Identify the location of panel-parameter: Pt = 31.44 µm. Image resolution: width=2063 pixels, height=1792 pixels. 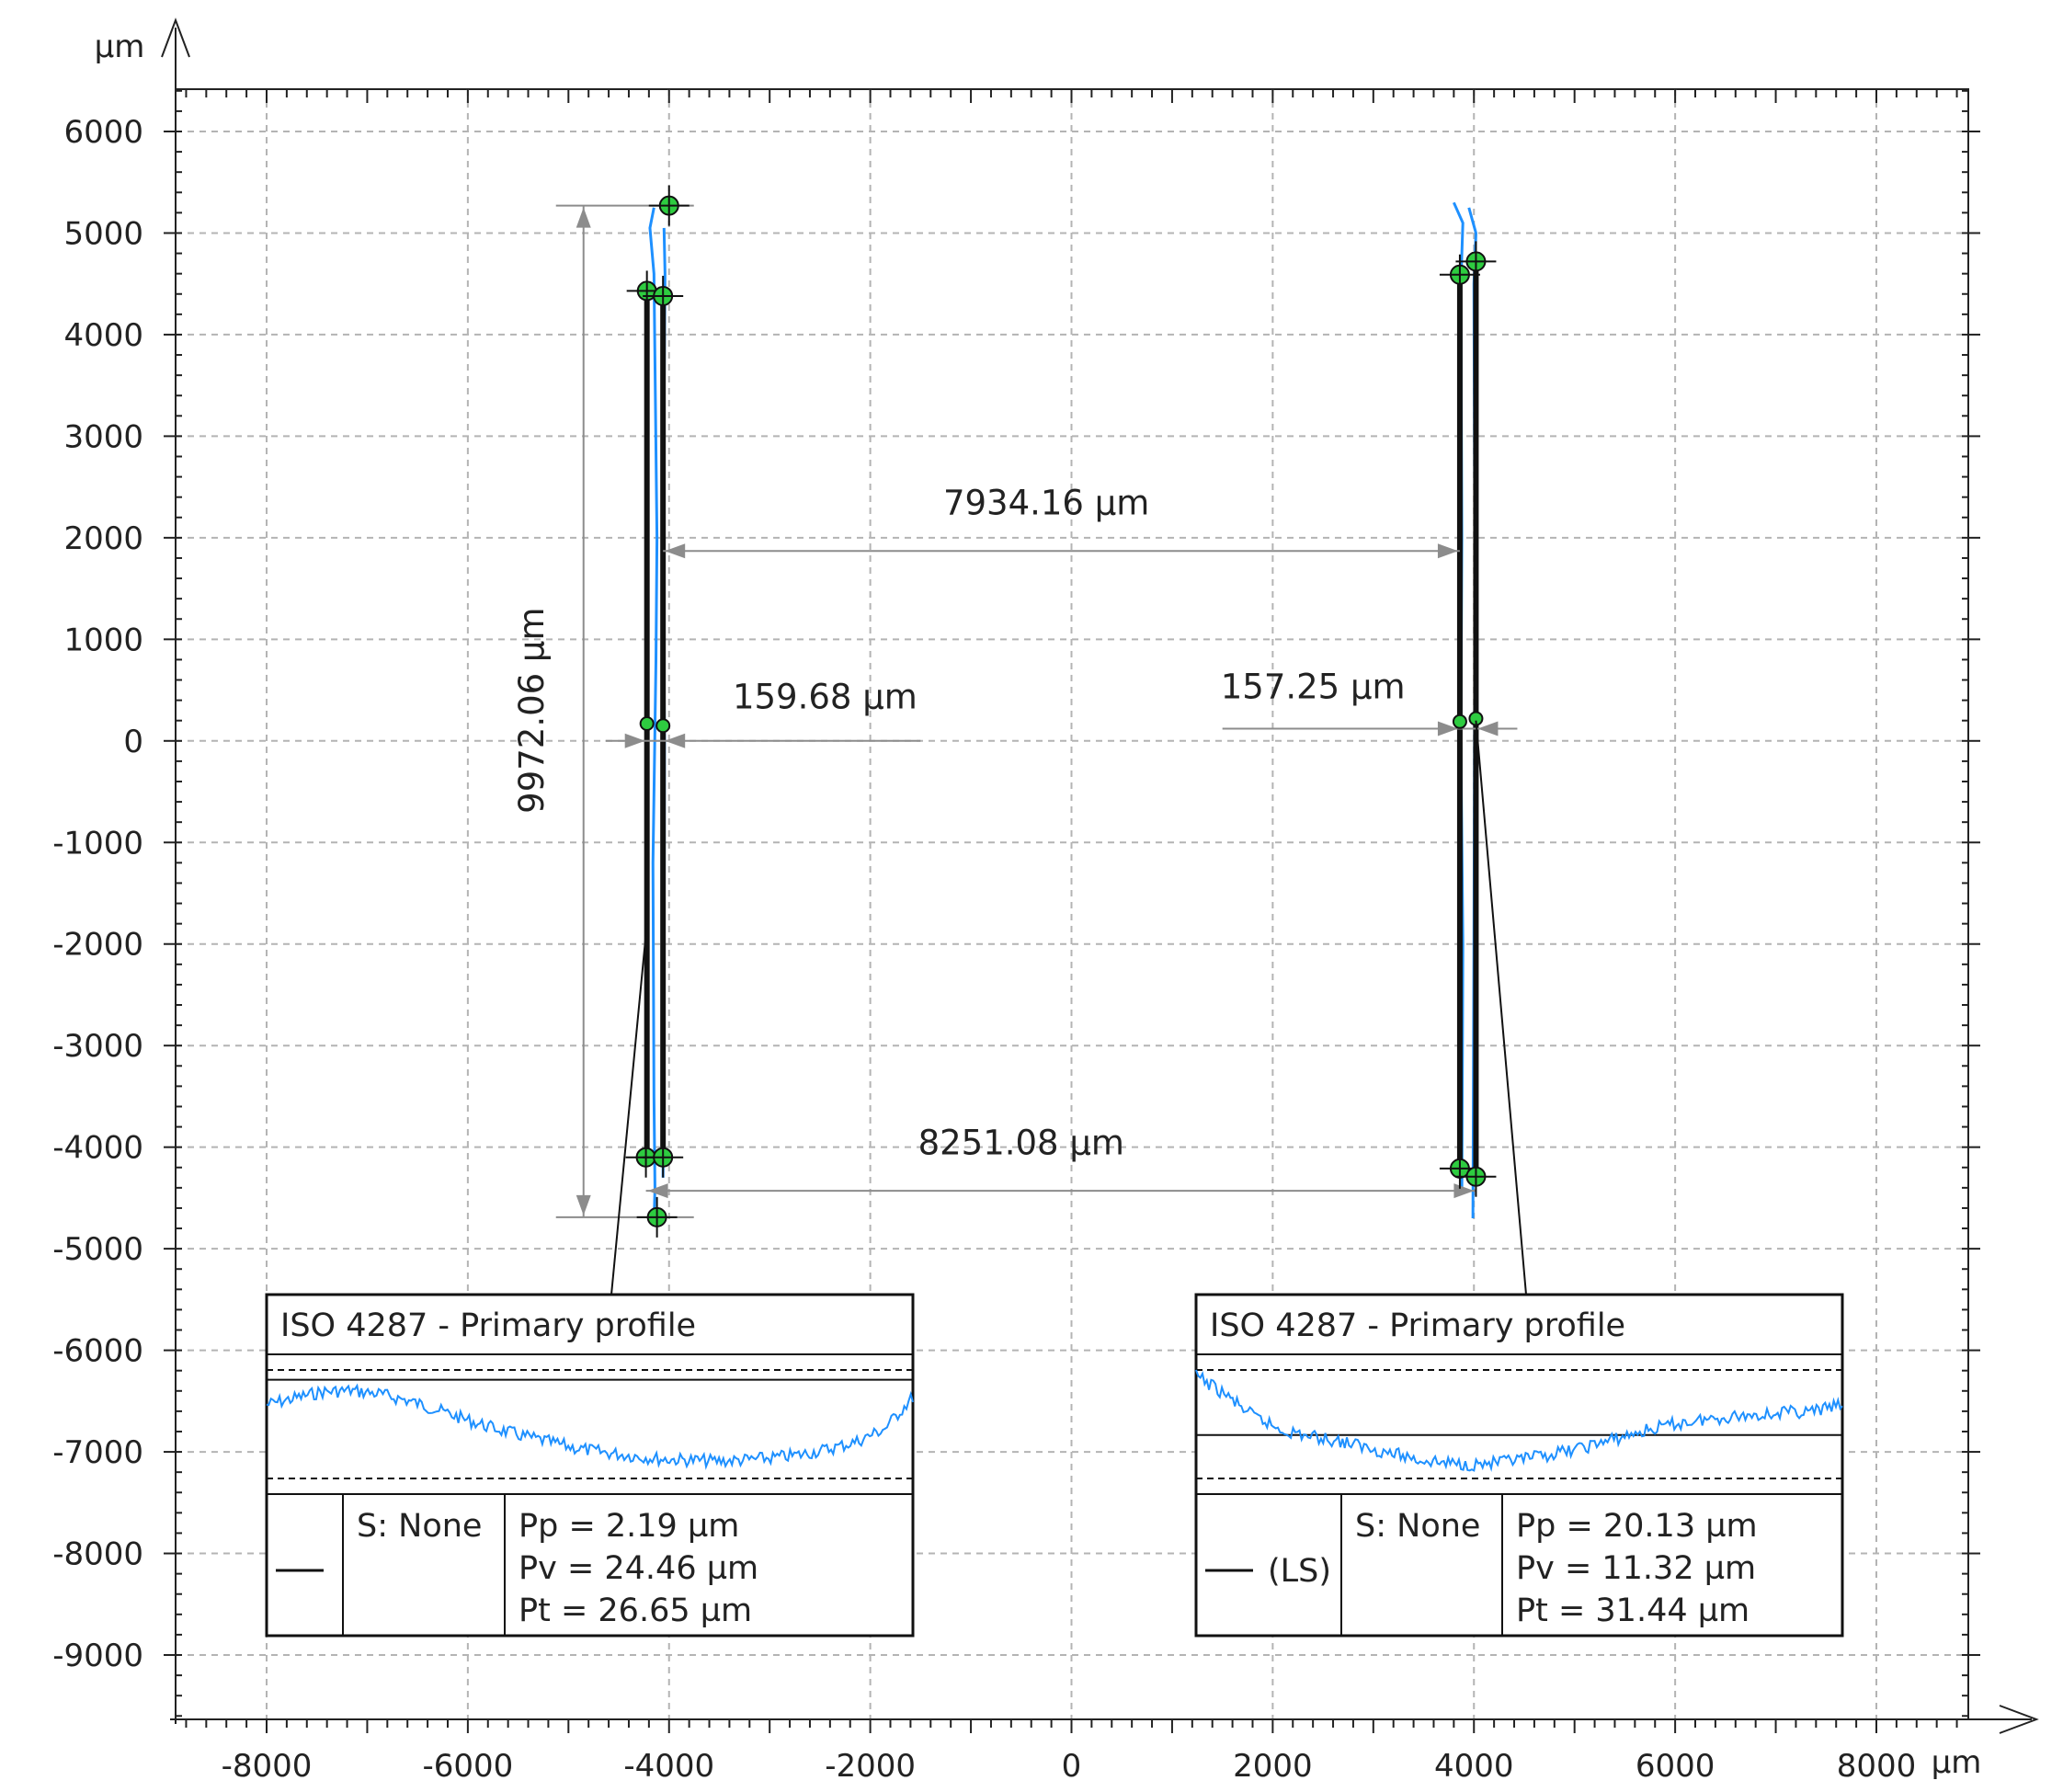
(1633, 1611).